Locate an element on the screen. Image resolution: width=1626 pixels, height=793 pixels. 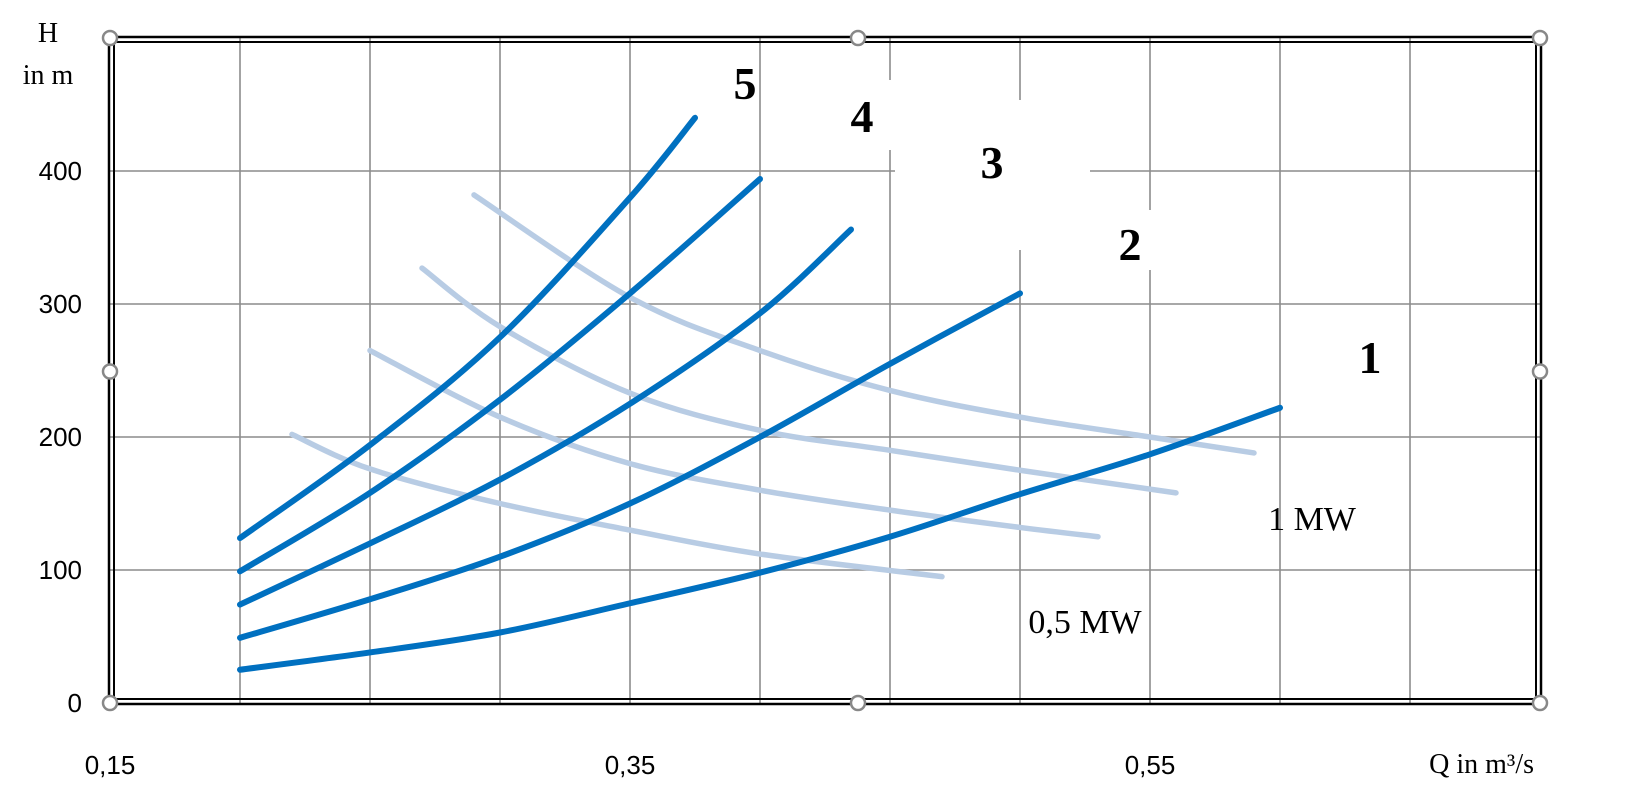
curve-label-2: 2 is located at coordinates (1130, 244).